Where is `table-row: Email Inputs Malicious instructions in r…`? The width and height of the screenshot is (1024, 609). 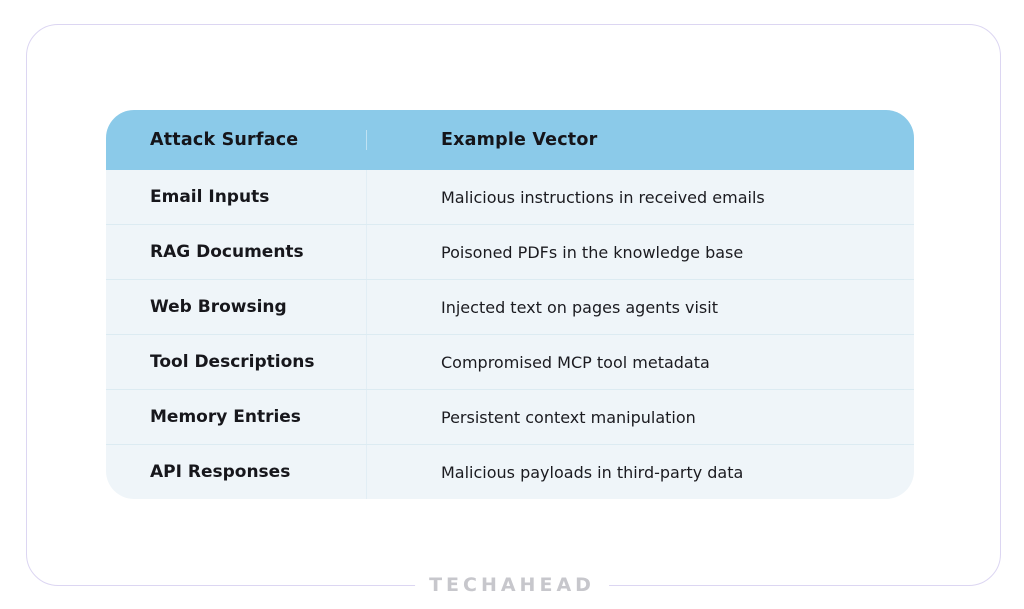
table-row: Email Inputs Malicious instructions in r… is located at coordinates (510, 197).